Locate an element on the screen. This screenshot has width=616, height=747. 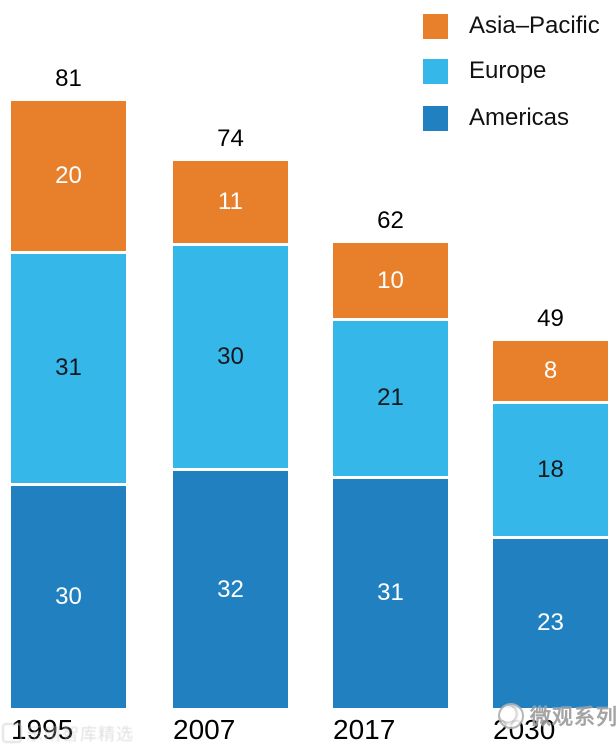
segment-value-label: 11 is located at coordinates (230, 201).